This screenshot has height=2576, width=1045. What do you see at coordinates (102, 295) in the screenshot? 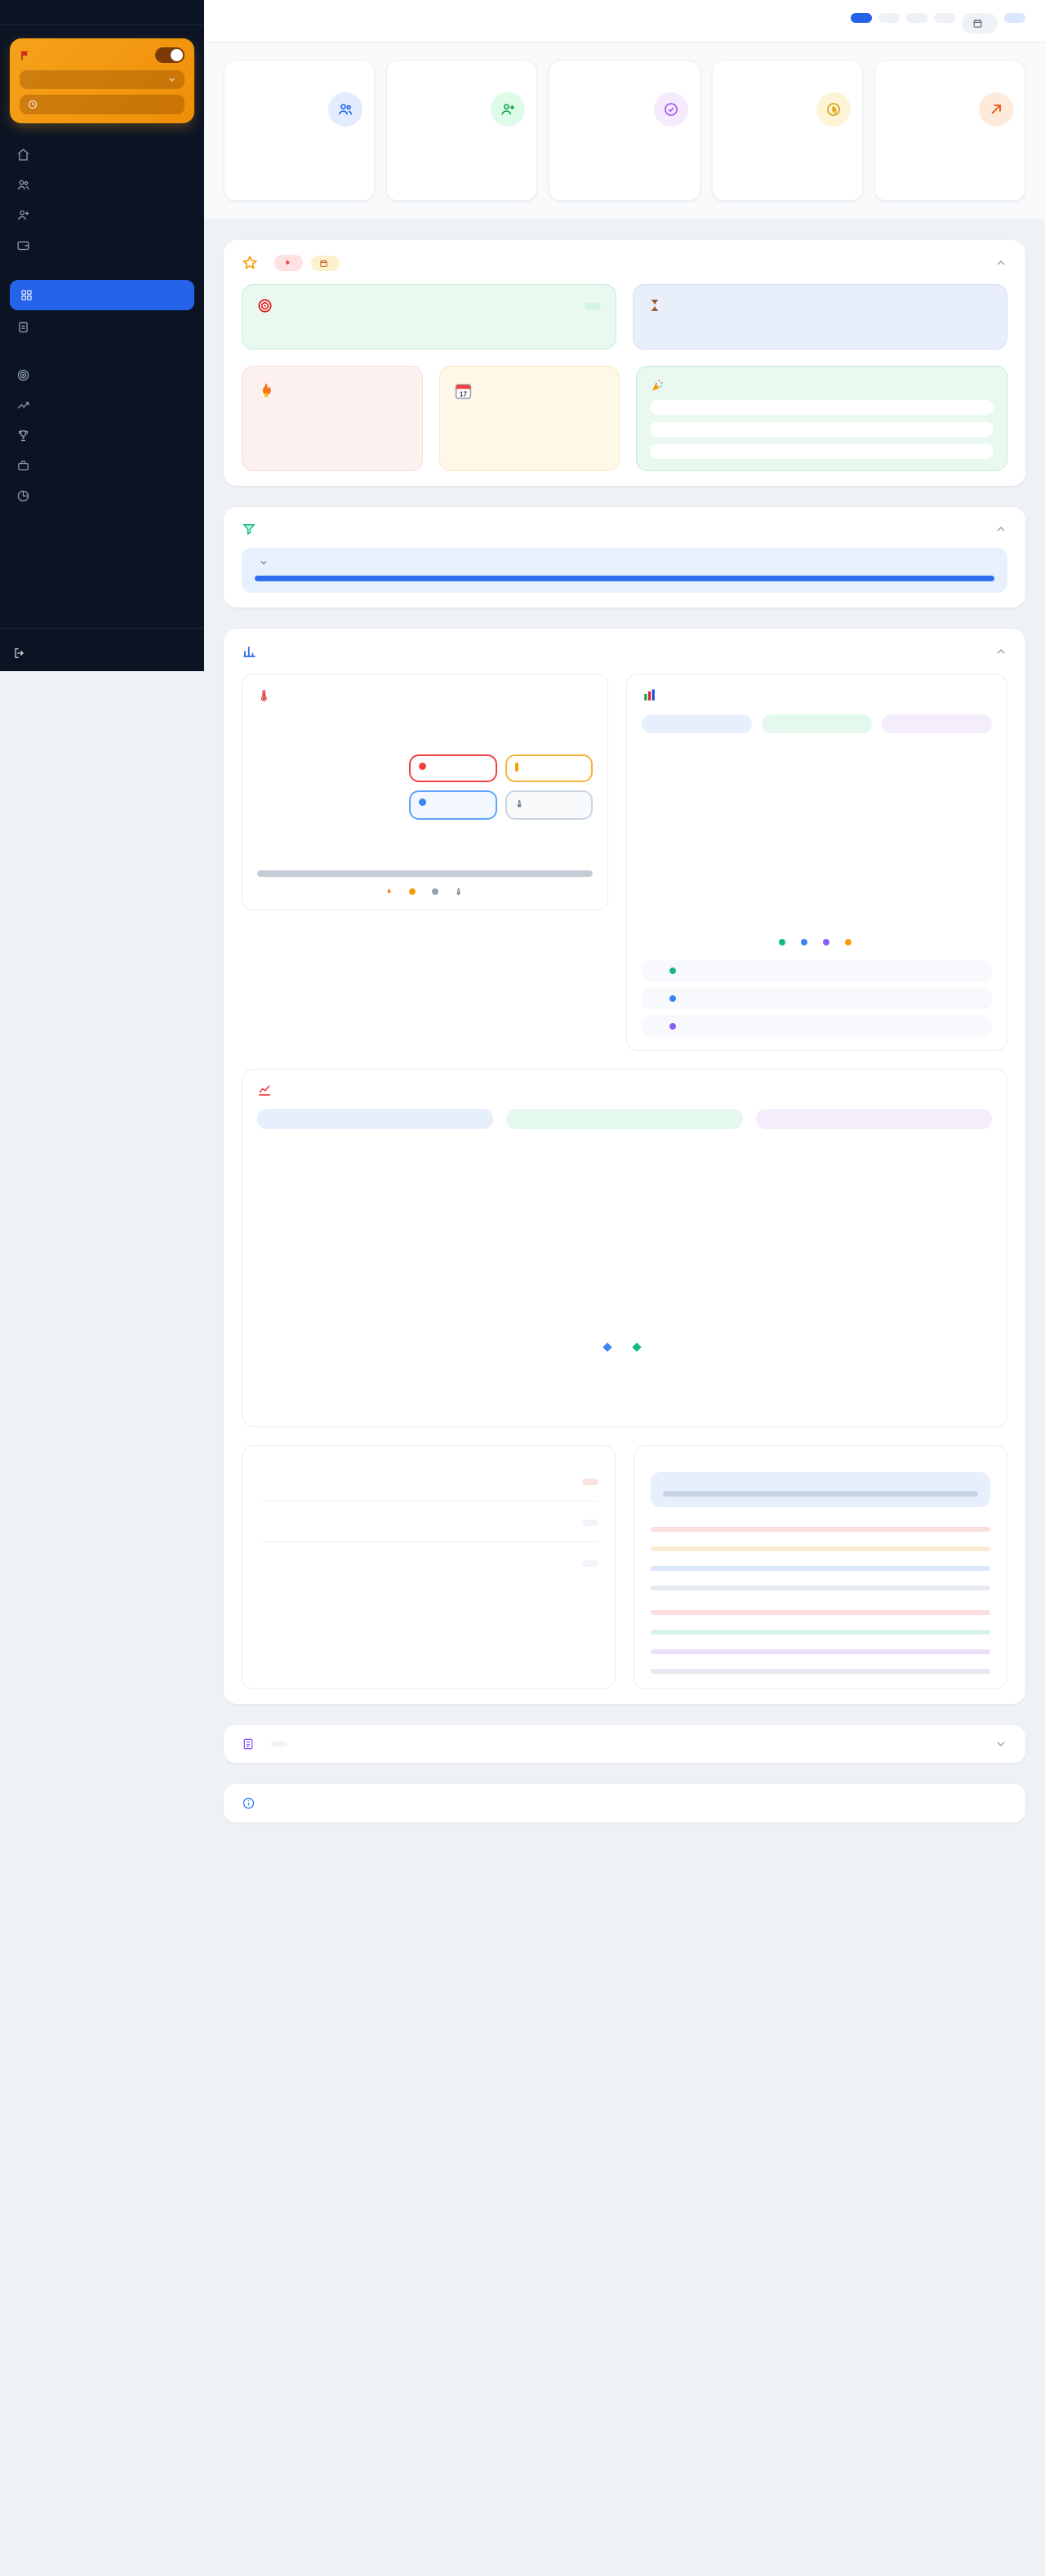
I see `sidebar-item-overview-stats` at bounding box center [102, 295].